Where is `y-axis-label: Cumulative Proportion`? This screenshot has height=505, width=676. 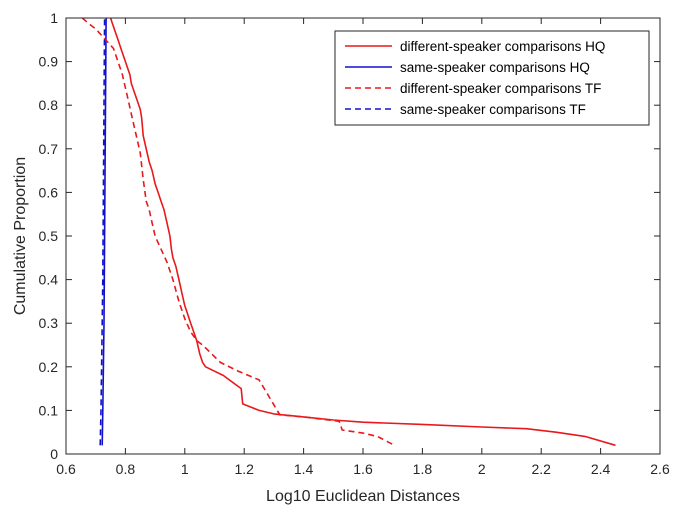 y-axis-label: Cumulative Proportion is located at coordinates (20, 236).